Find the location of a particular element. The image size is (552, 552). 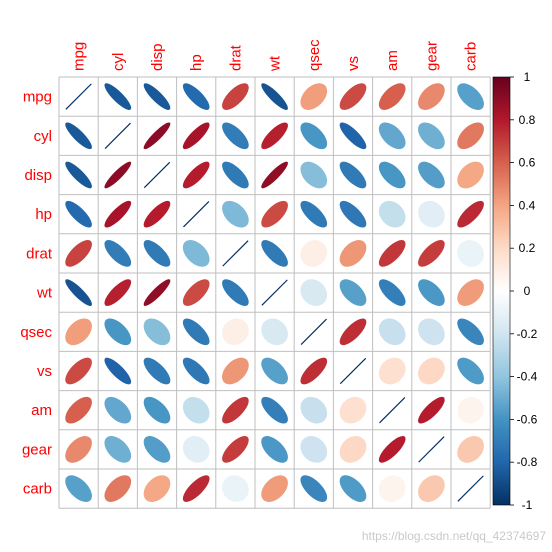

ellipse-disp-cyl is located at coordinates (118, 175).